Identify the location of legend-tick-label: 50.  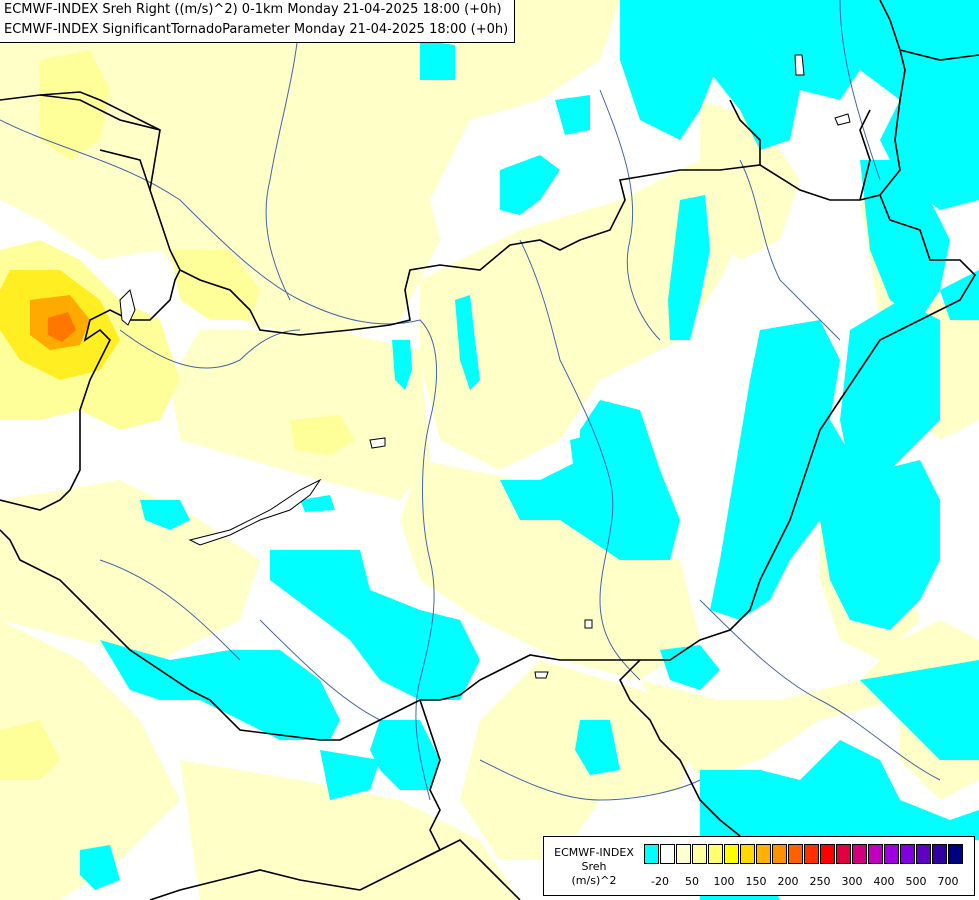
(692, 881).